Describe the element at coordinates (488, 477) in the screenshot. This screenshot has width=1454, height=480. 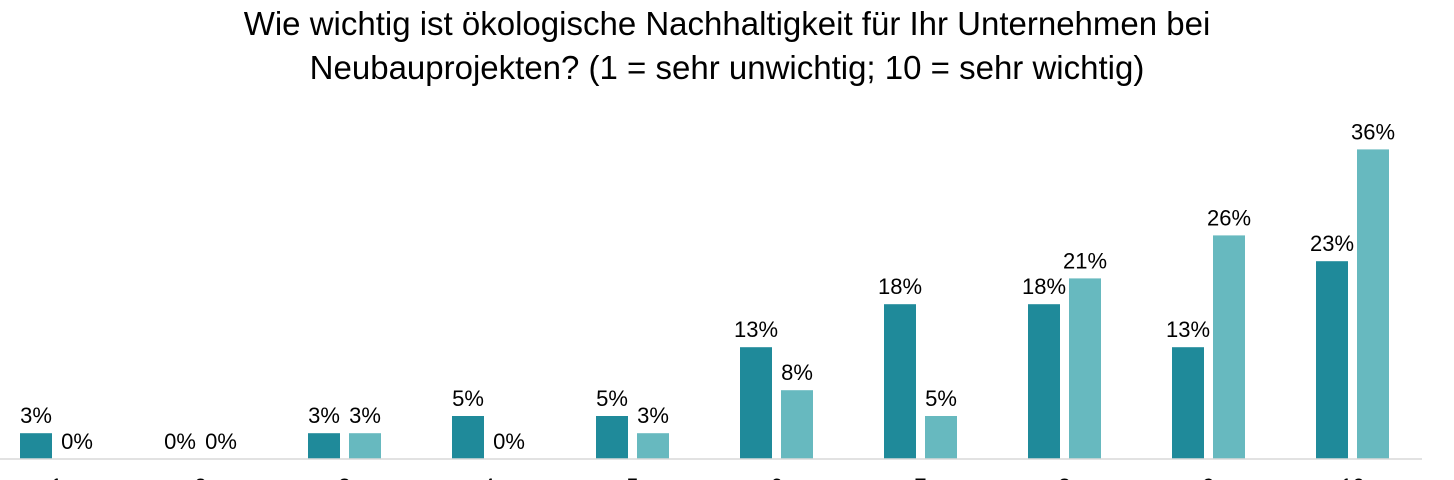
I see `x-tick-label-4: 4` at that location.